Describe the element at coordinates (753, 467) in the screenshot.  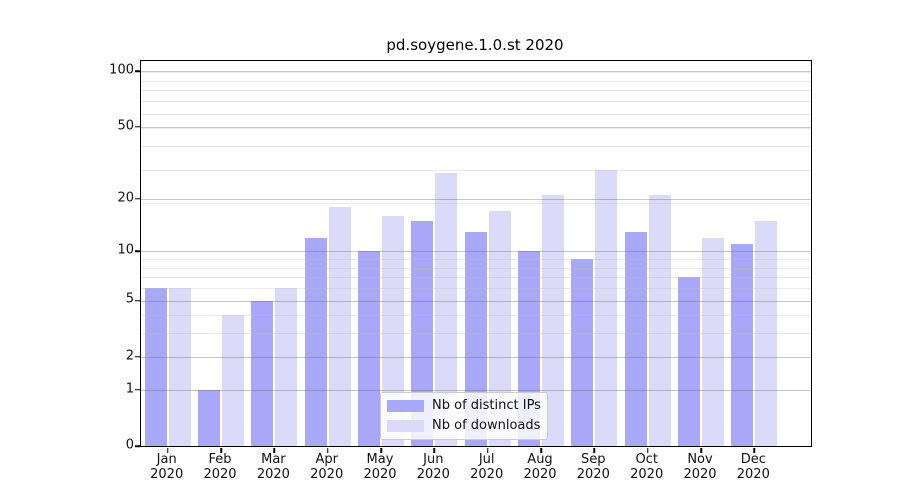
I see `x-tick-label: Dec 2020` at that location.